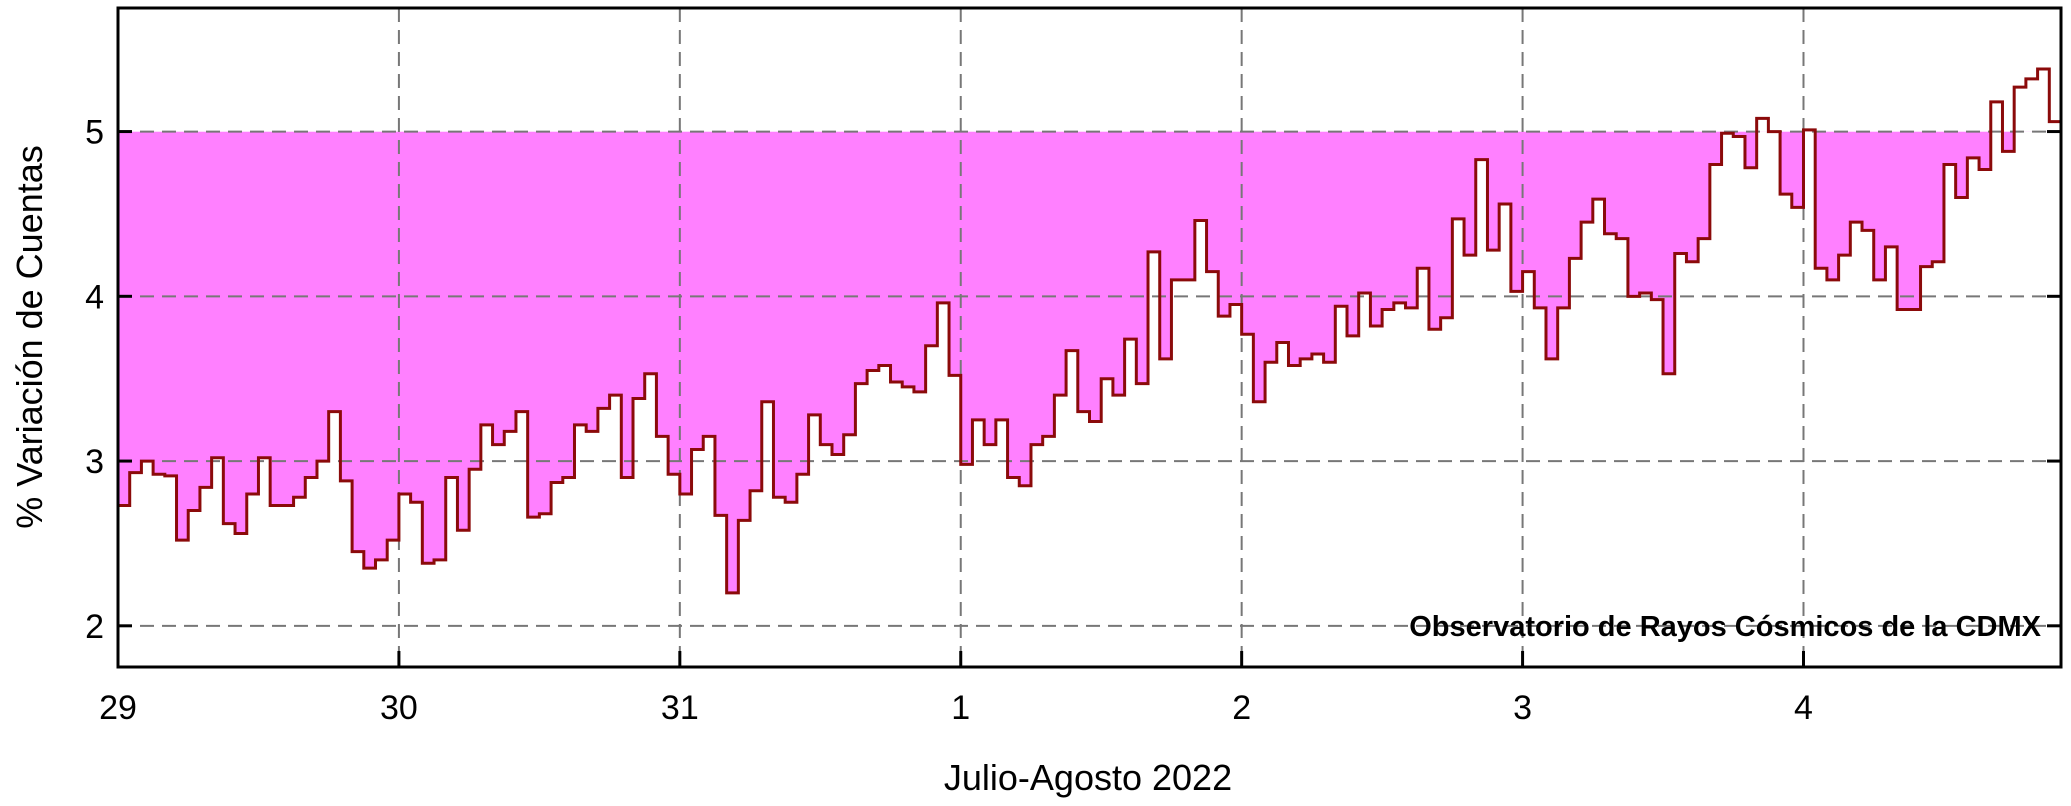 Image resolution: width=2071 pixels, height=806 pixels. What do you see at coordinates (1241, 708) in the screenshot?
I see `x-tick-label: 2` at bounding box center [1241, 708].